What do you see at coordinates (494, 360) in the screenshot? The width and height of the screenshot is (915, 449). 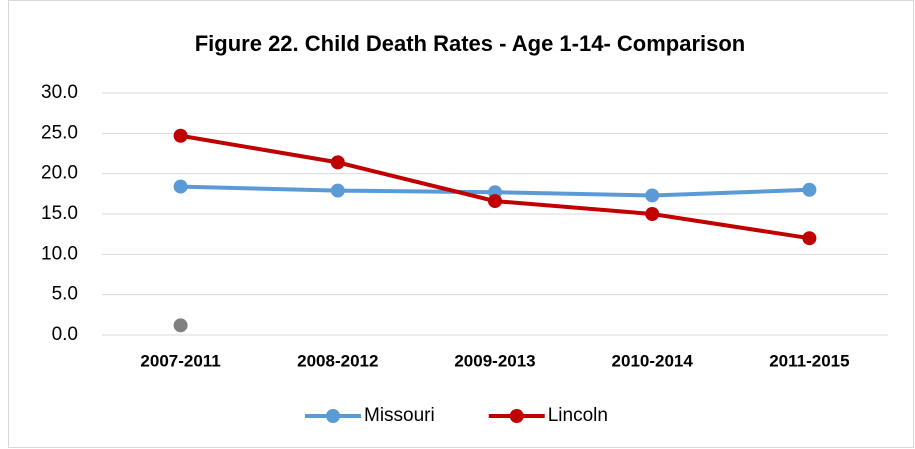 I see `x-tick-label: 2009-2013` at bounding box center [494, 360].